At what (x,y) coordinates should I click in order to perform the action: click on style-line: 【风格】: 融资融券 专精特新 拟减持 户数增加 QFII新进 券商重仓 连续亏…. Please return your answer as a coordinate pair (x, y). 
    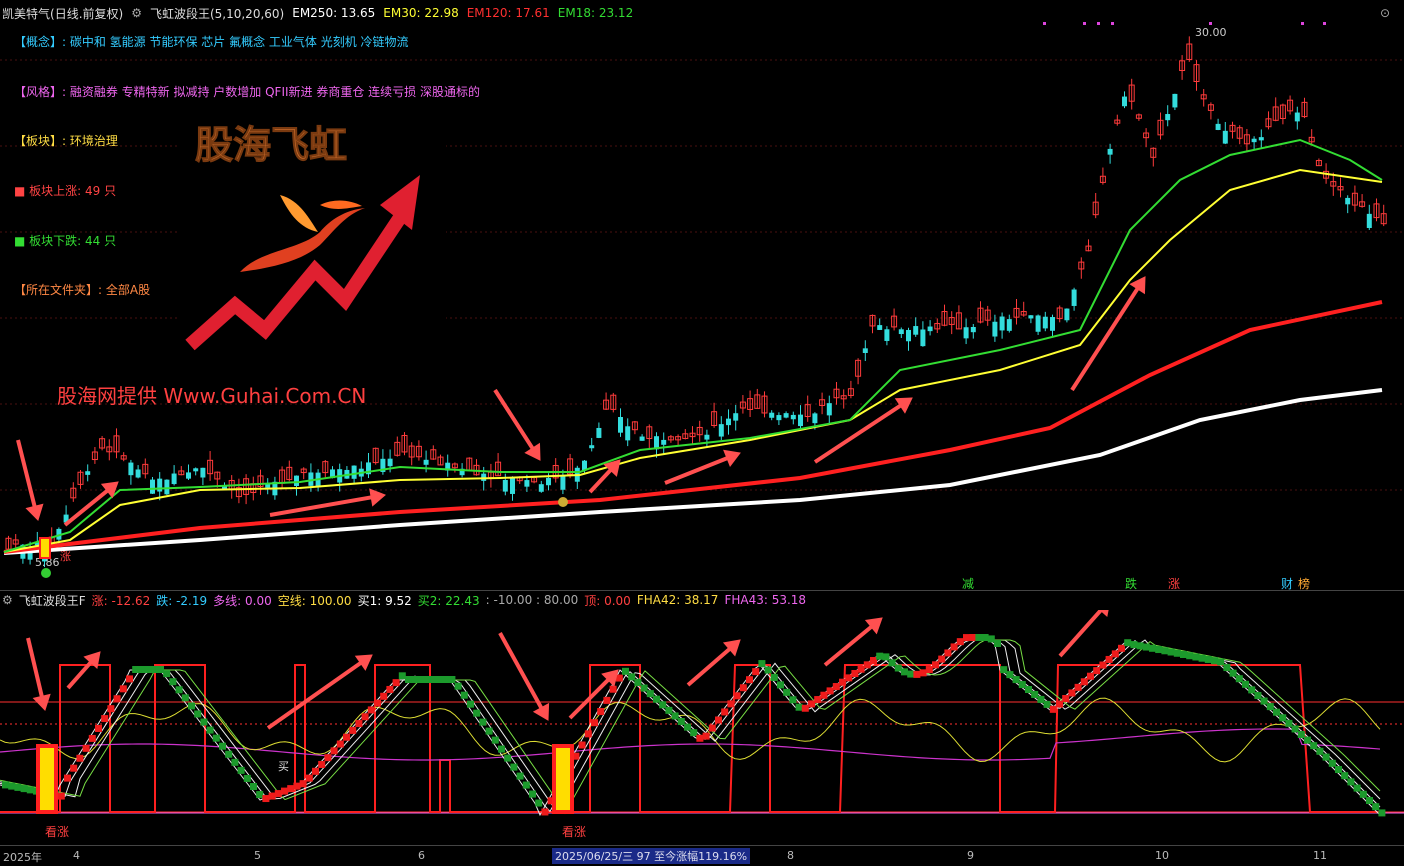
    Looking at the image, I should click on (247, 92).